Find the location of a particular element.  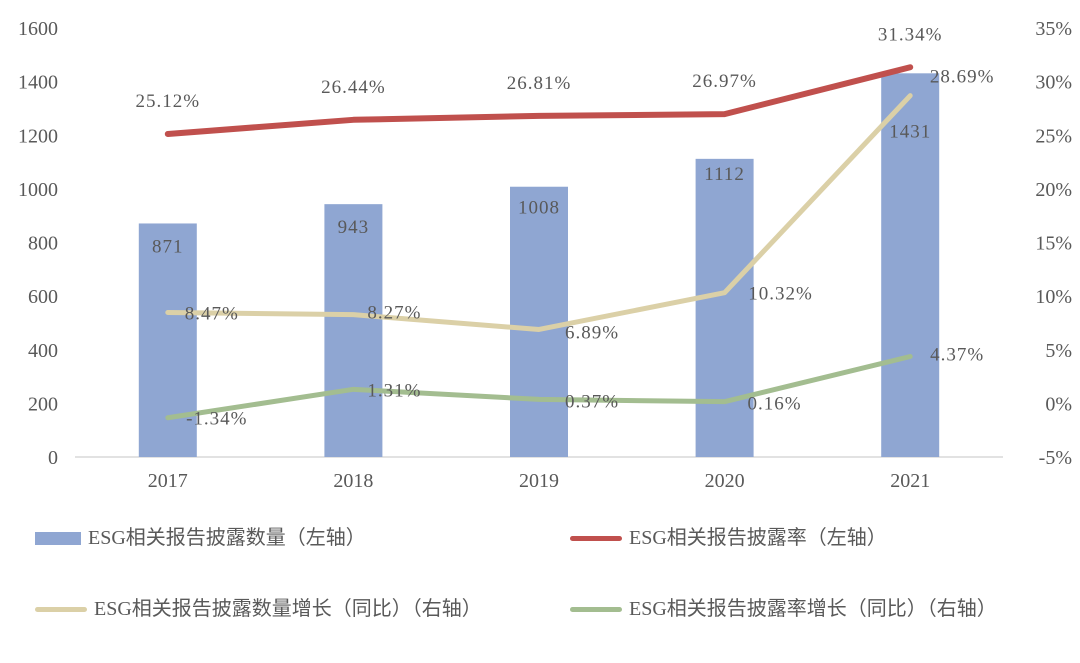

line-value-label: 10.32% is located at coordinates (780, 294).